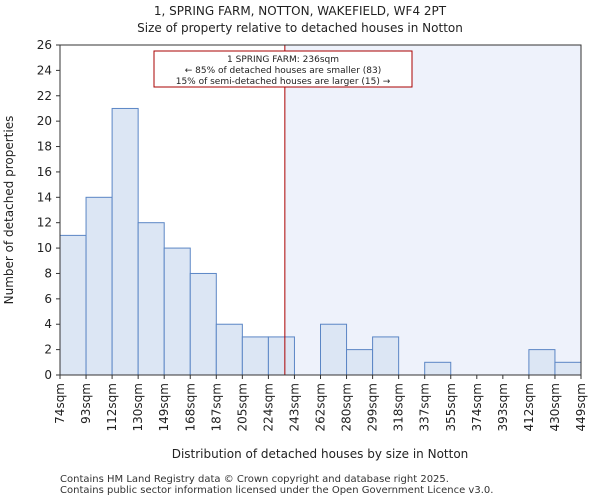  Describe the element at coordinates (281, 356) in the screenshot. I see `bar-224sqm` at that location.